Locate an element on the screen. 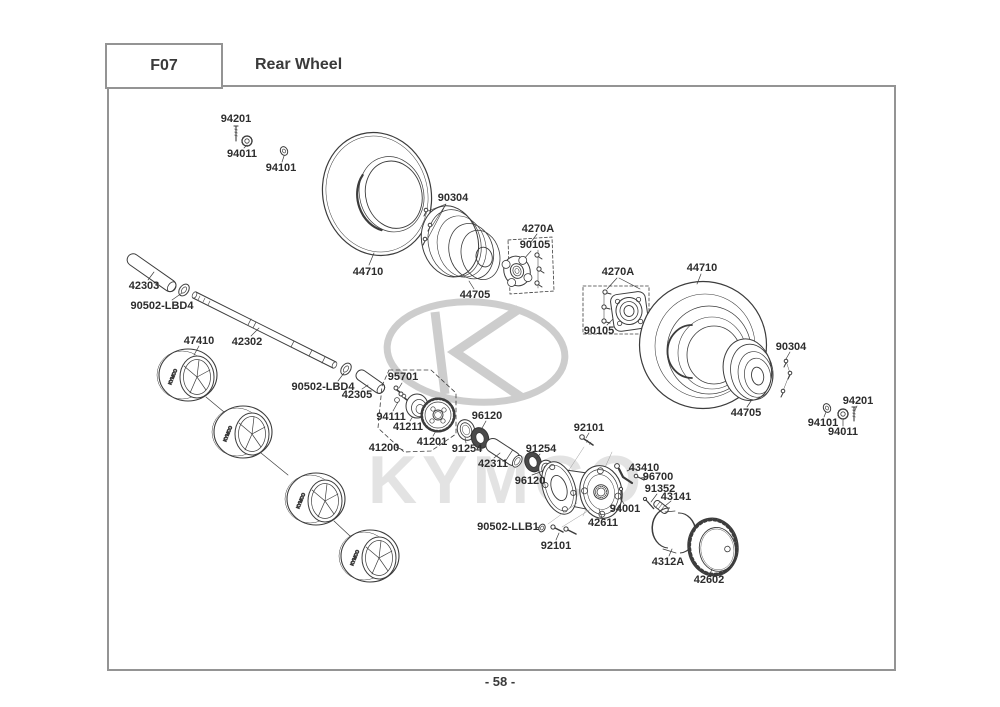  seal-96120-left is located at coordinates (480, 438).